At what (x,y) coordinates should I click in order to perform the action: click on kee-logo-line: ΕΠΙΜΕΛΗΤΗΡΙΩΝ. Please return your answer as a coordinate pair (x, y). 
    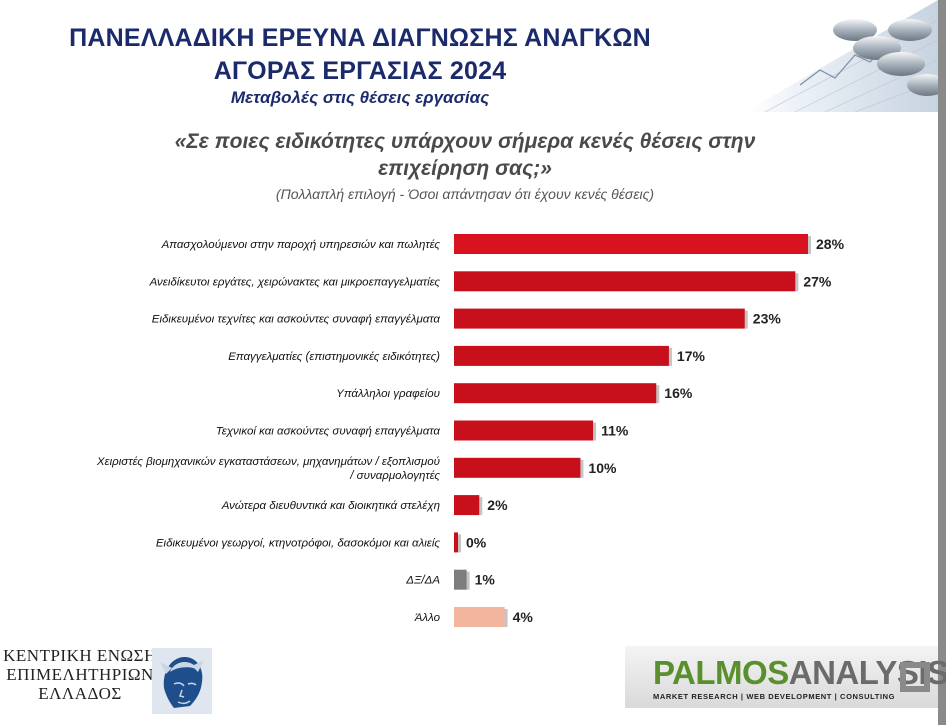
    Looking at the image, I should click on (80, 674).